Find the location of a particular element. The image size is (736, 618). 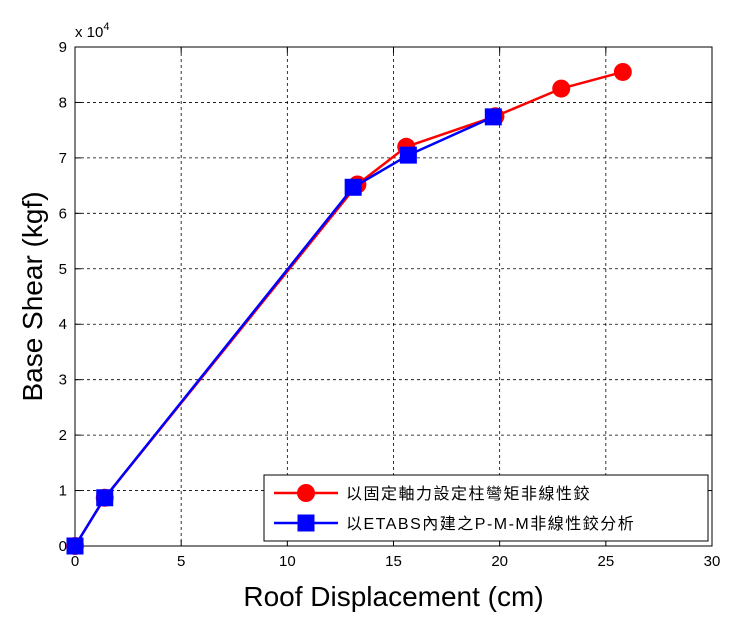

y-tick-label: 7 is located at coordinates (63, 158).